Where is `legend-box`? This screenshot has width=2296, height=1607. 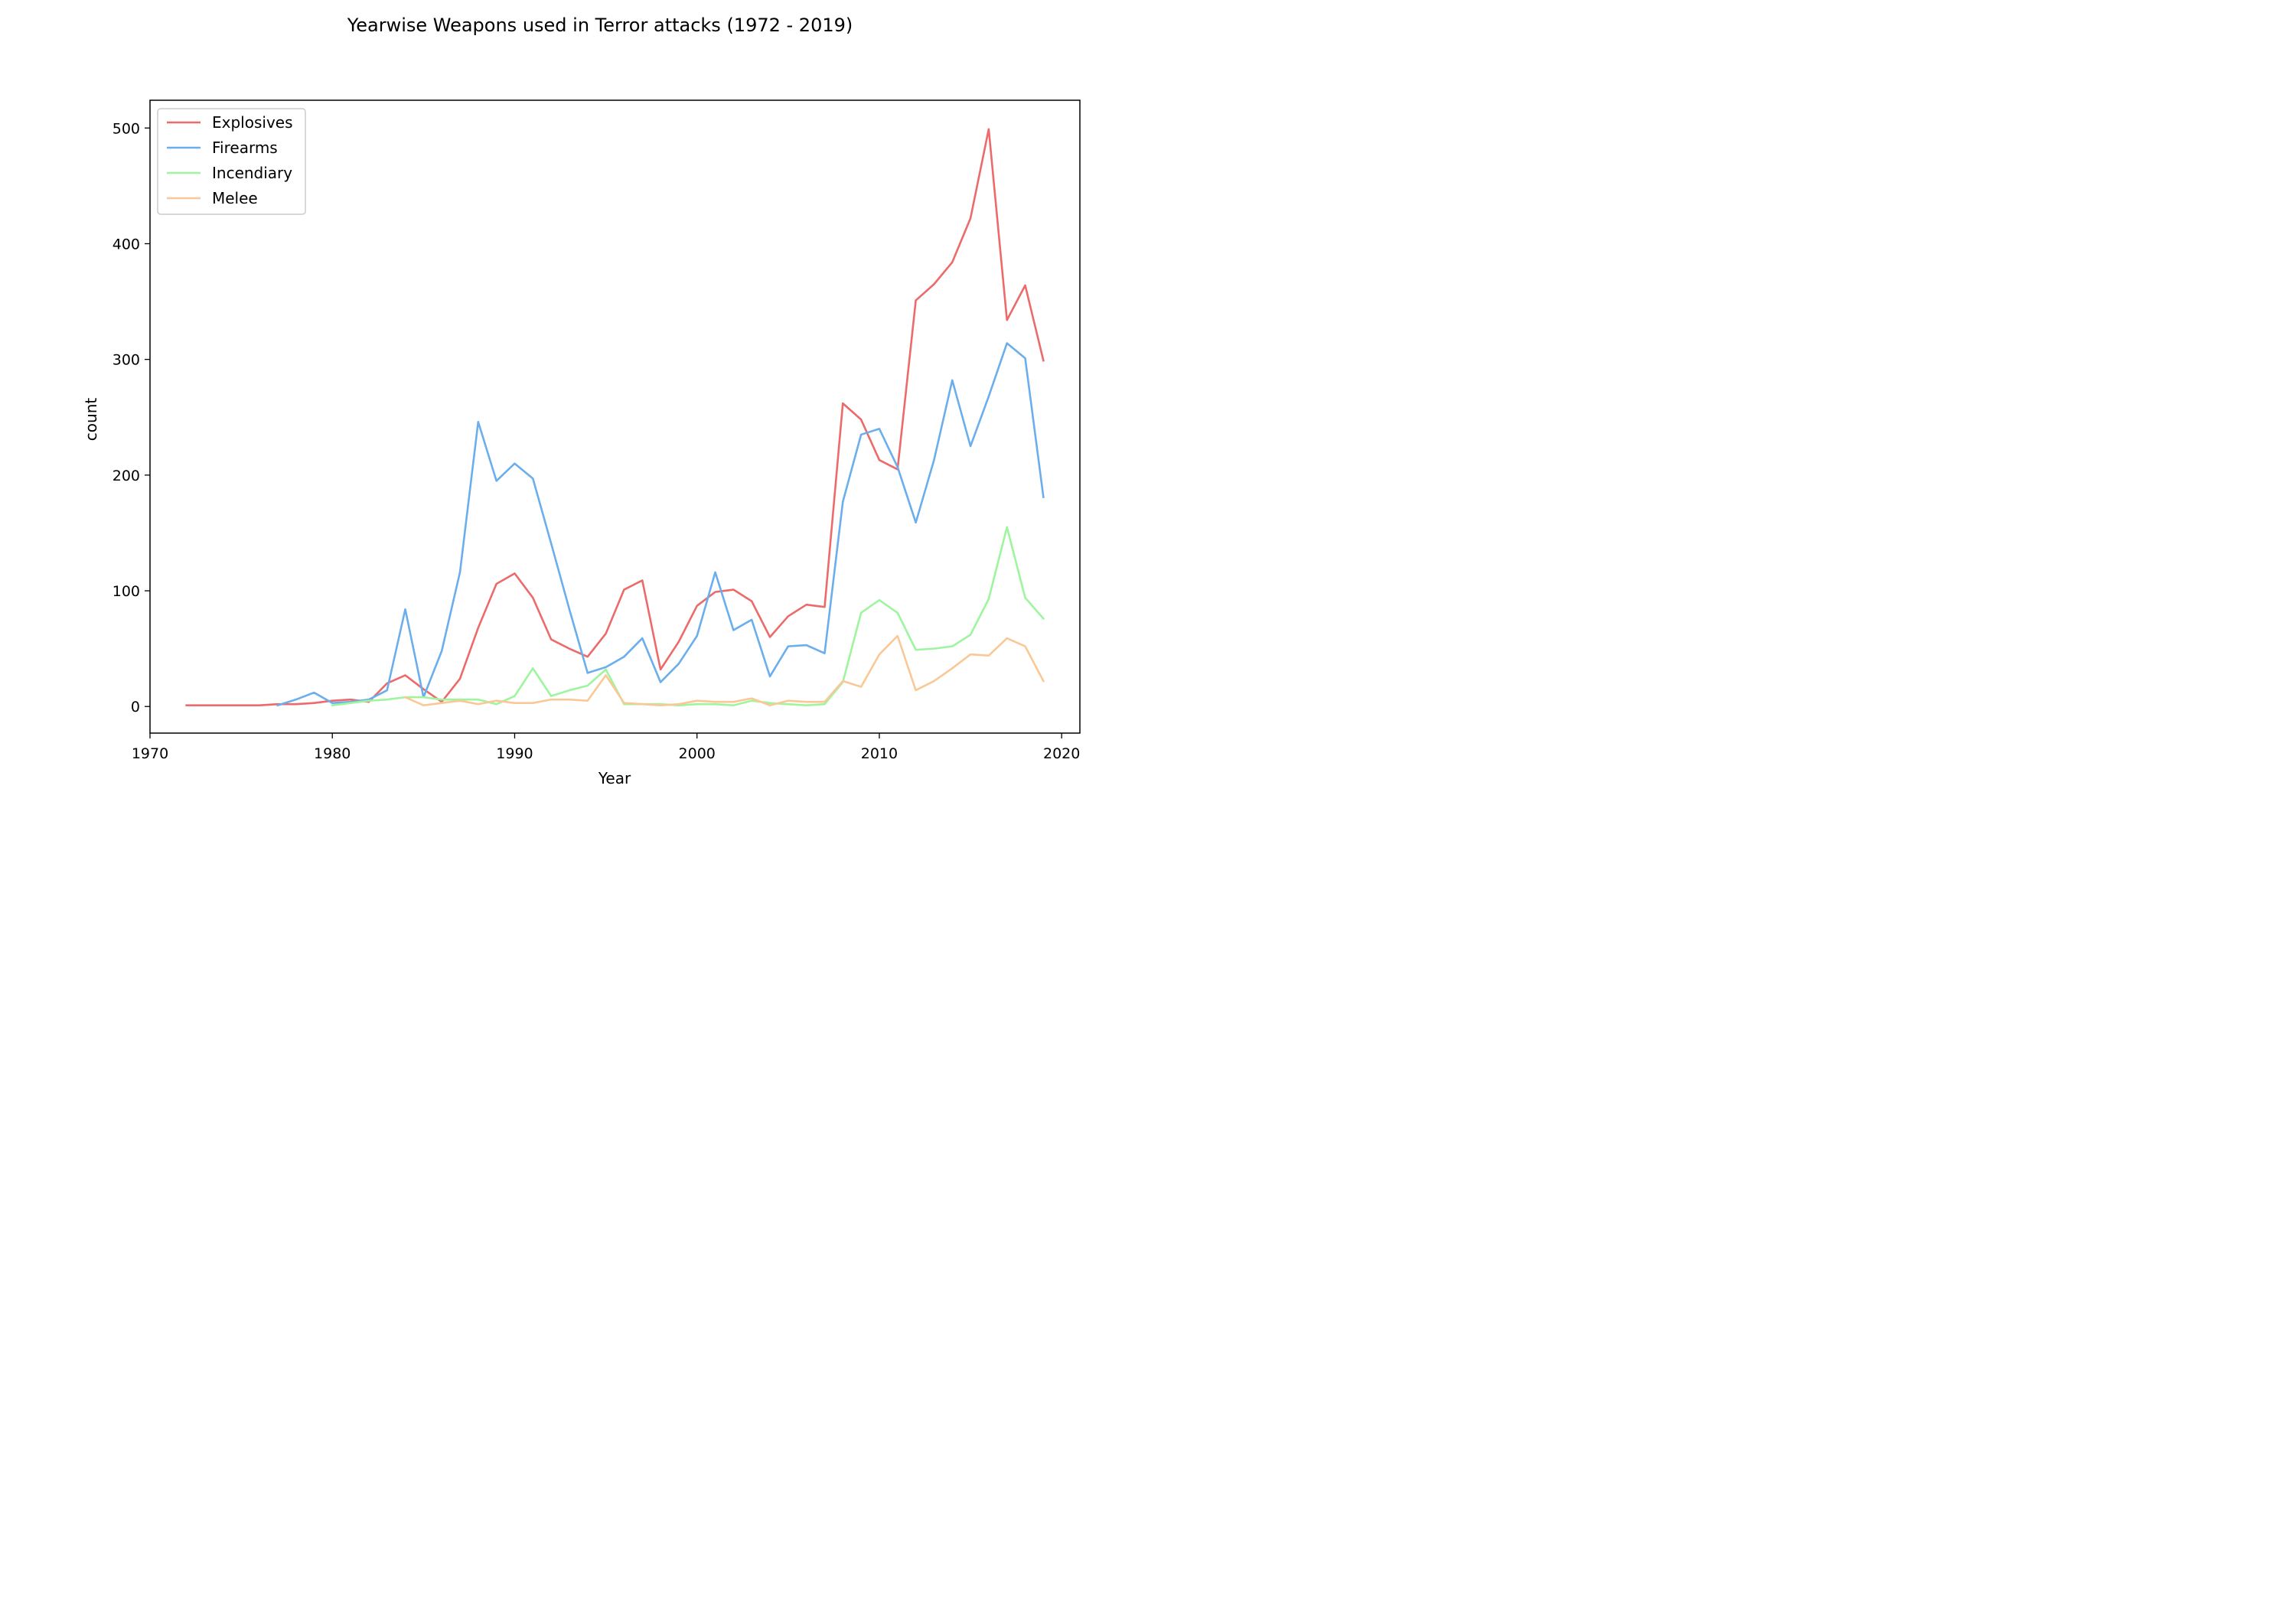
legend-box is located at coordinates (231, 161).